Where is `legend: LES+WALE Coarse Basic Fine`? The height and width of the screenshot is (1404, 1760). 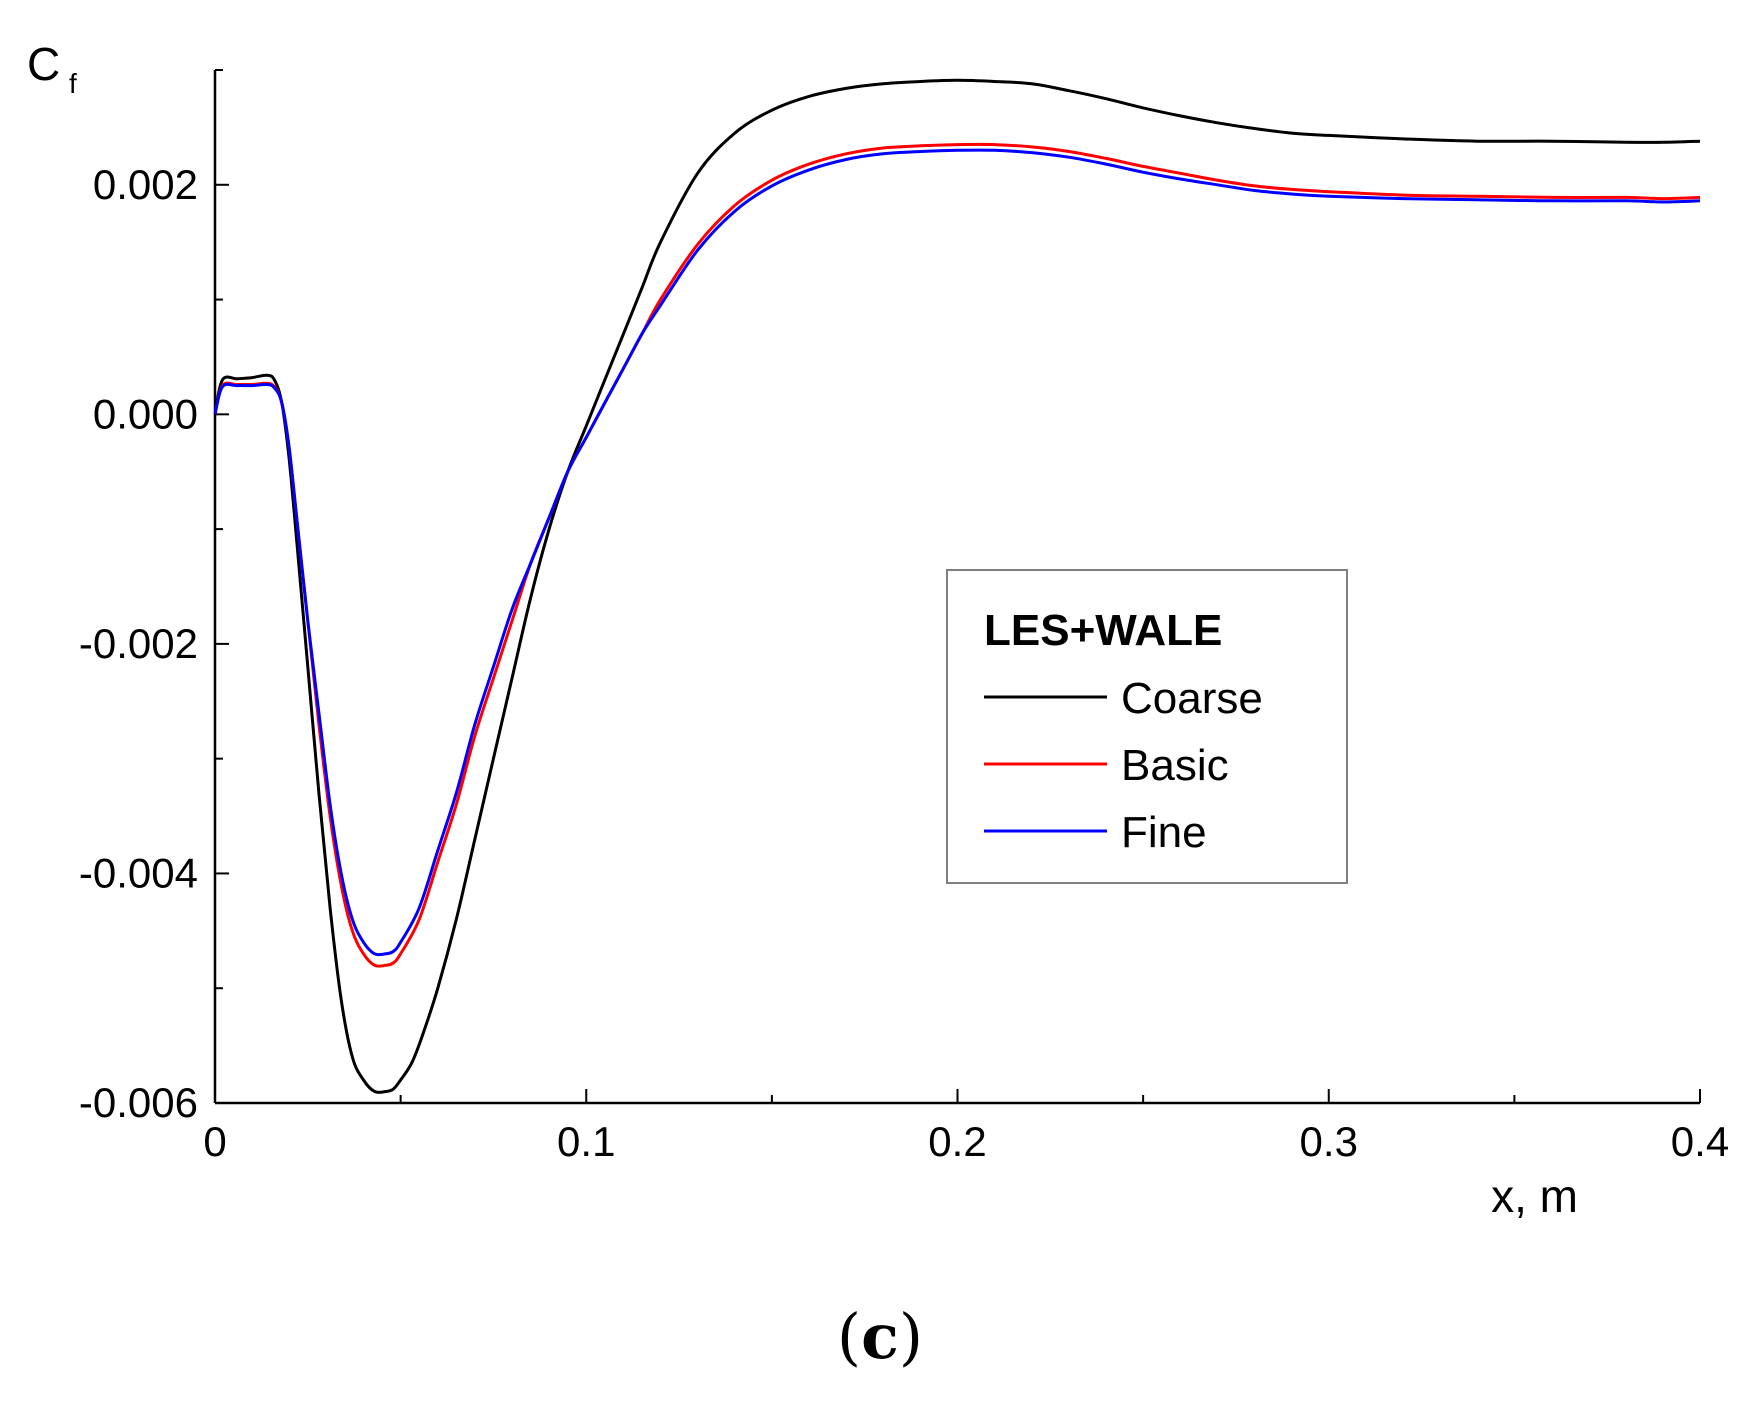 legend: LES+WALE Coarse Basic Fine is located at coordinates (1147, 726).